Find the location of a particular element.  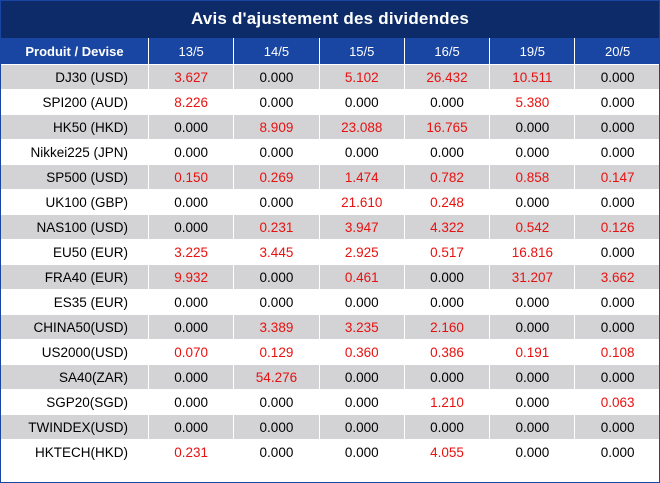

column-header-date: 15/5 is located at coordinates (361, 51).